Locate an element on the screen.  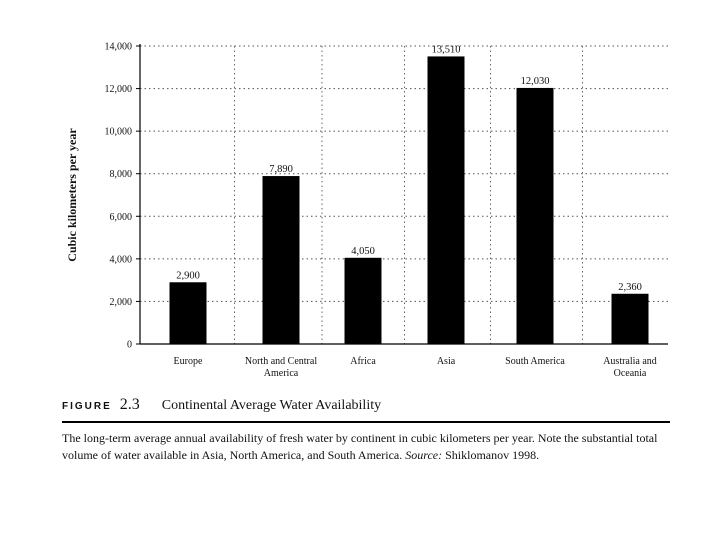
x-category-label: Europe is located at coordinates (188, 361).